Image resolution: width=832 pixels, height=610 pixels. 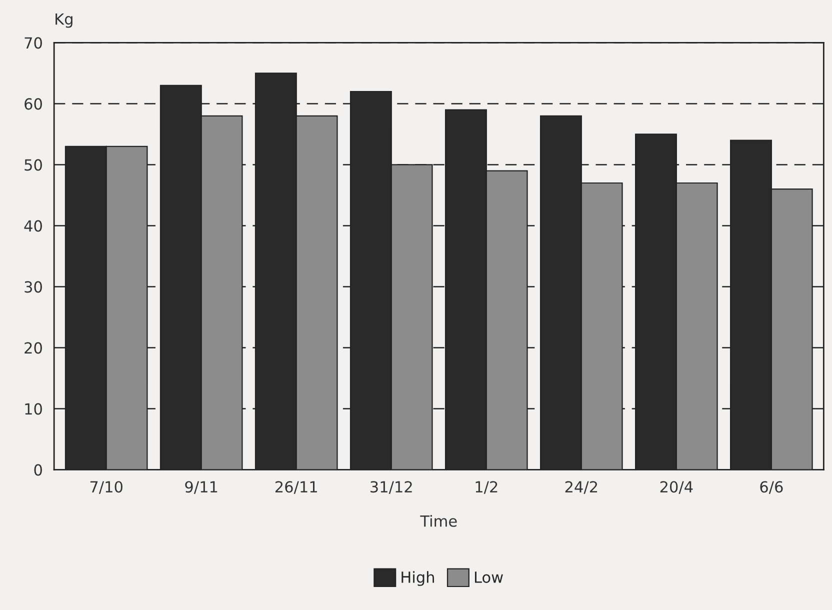 I want to click on y-tick-label: 40, so click(x=33, y=226).